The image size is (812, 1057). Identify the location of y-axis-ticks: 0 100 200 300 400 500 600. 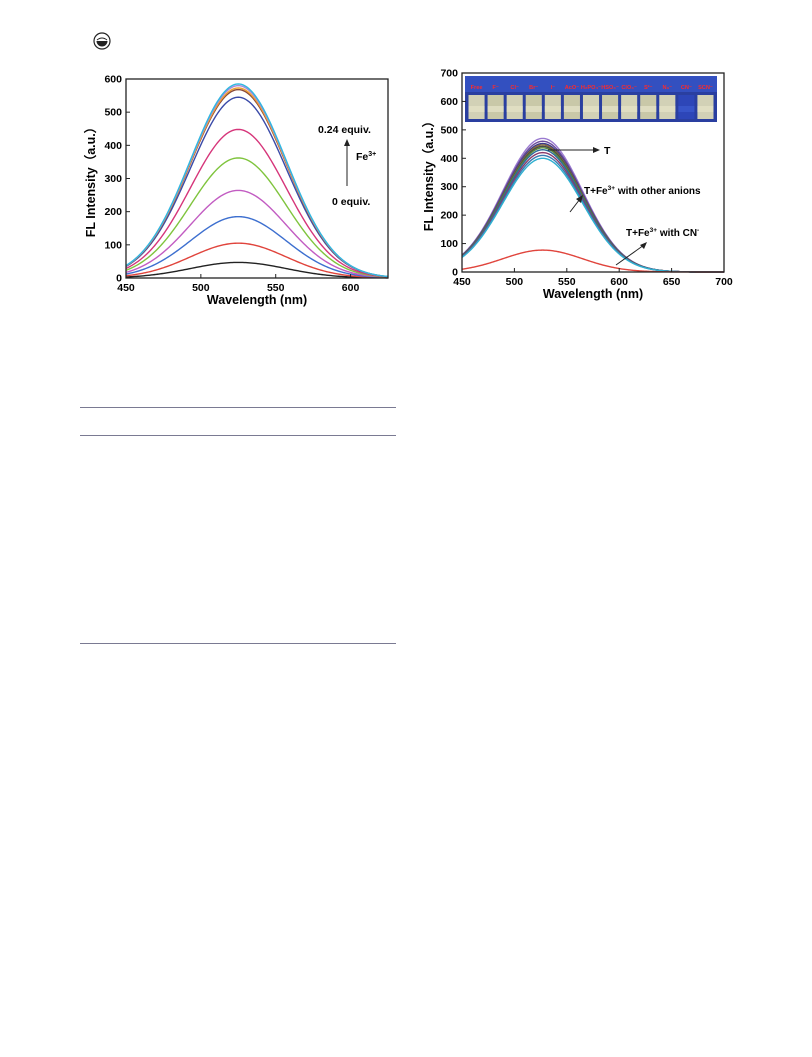
(117, 179).